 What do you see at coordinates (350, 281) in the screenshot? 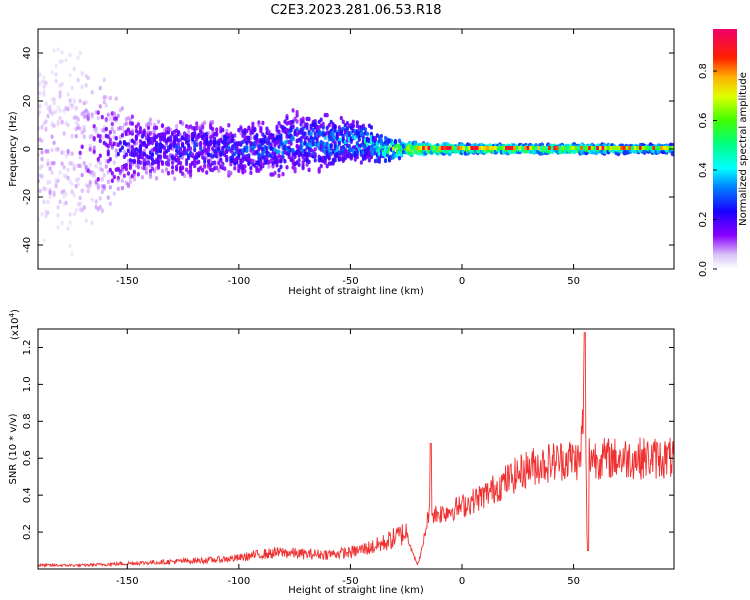
I see `x-tick-label: -50` at bounding box center [350, 281].